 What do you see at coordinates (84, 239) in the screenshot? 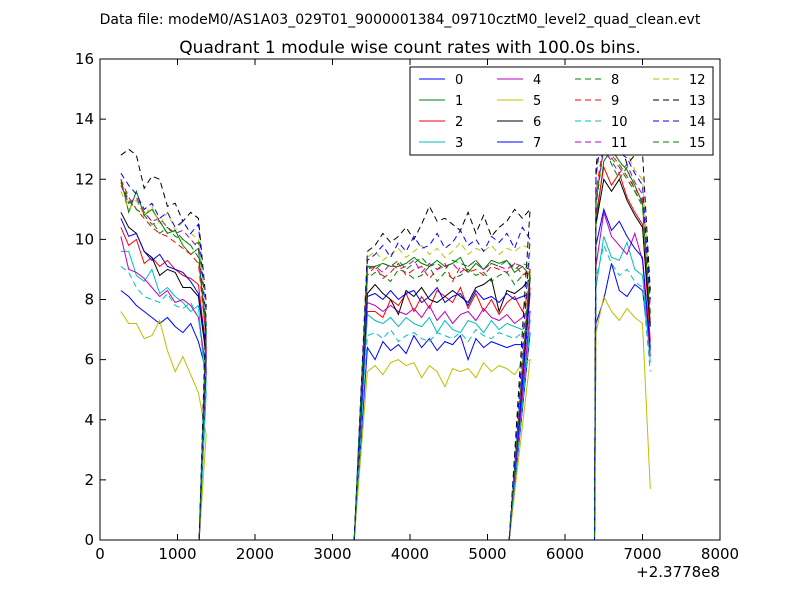
I see `y-tick-label: 10` at bounding box center [84, 239].